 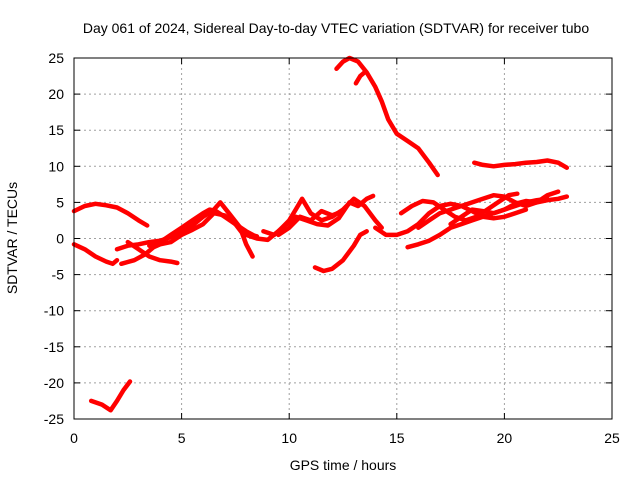 I want to click on x-tick-label: 5, so click(x=182, y=438).